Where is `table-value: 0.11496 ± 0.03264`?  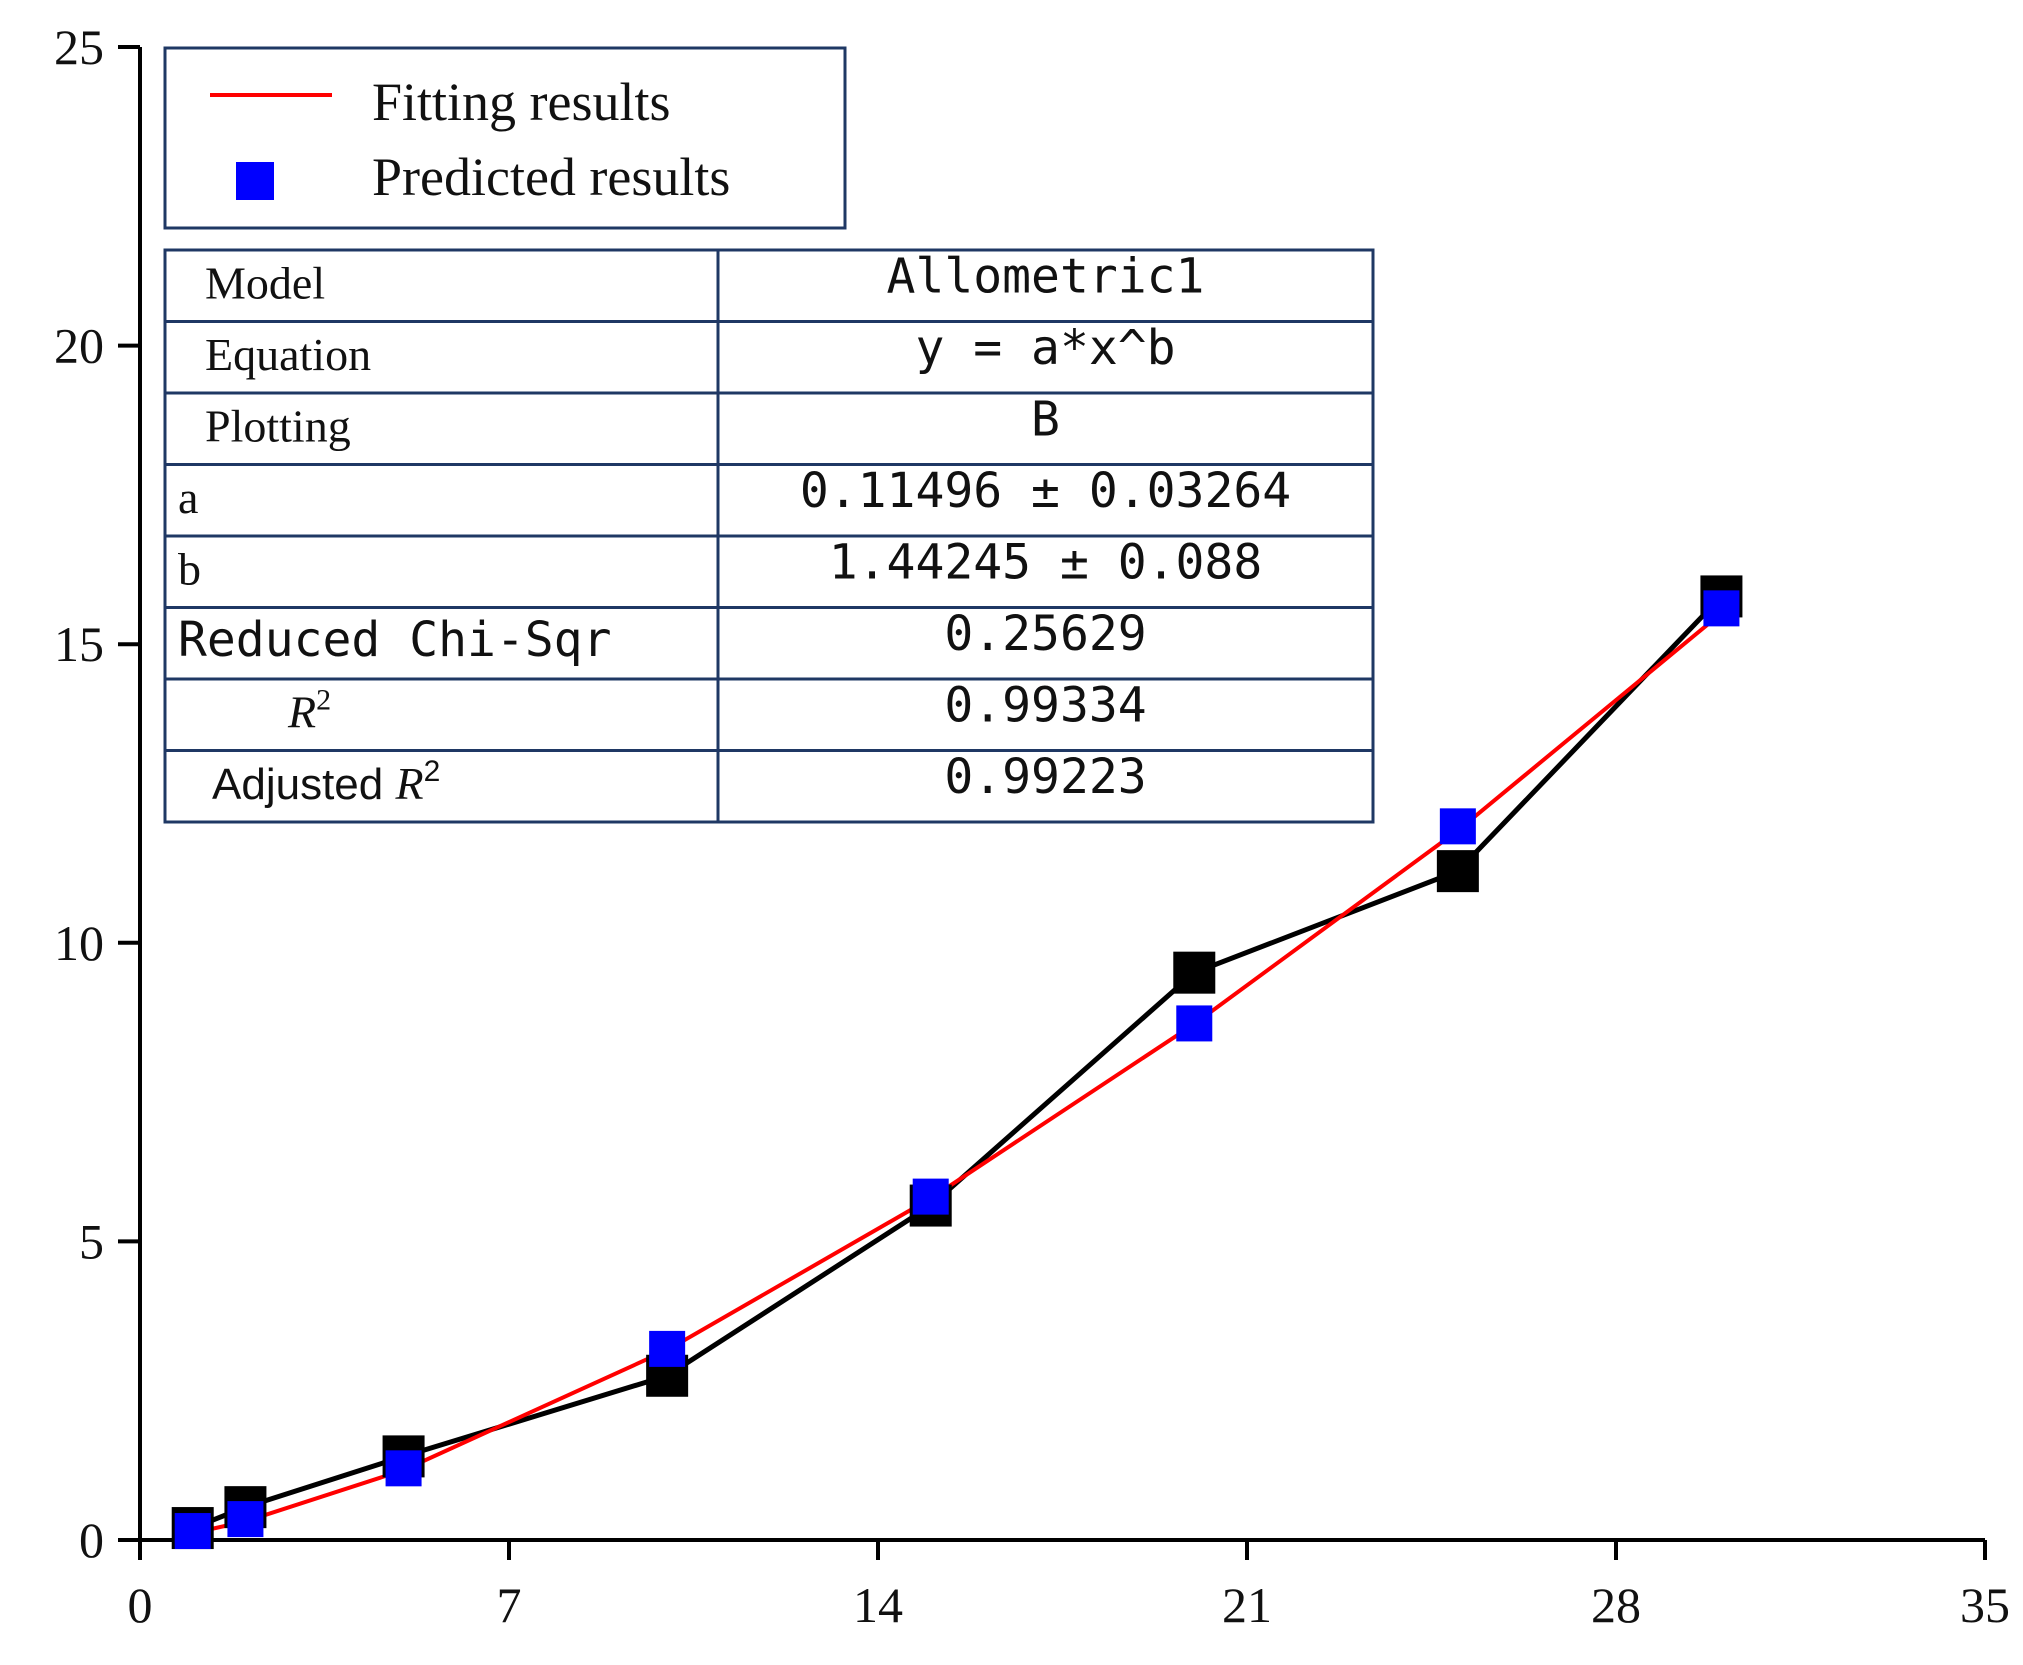 table-value: 0.11496 ± 0.03264 is located at coordinates (1045, 491).